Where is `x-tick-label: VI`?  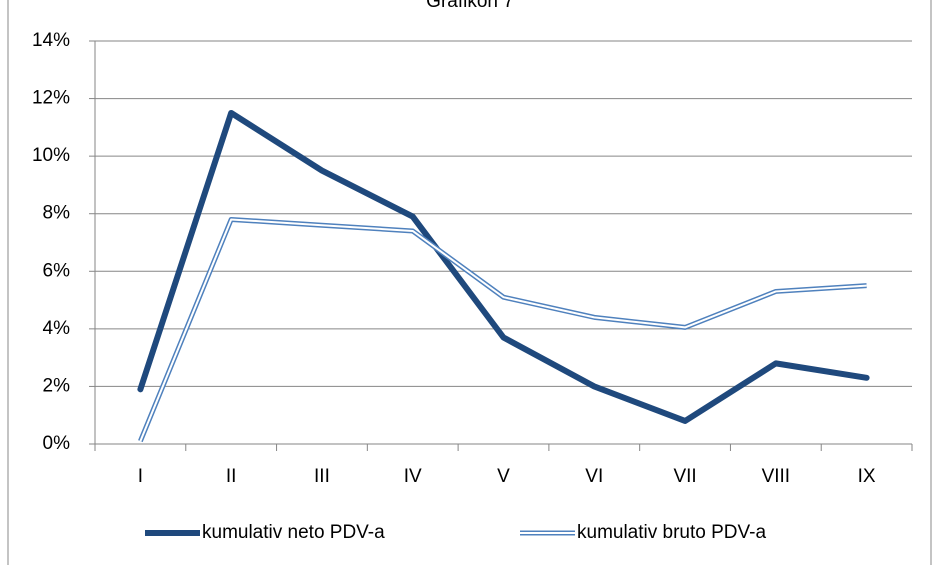 x-tick-label: VI is located at coordinates (594, 476).